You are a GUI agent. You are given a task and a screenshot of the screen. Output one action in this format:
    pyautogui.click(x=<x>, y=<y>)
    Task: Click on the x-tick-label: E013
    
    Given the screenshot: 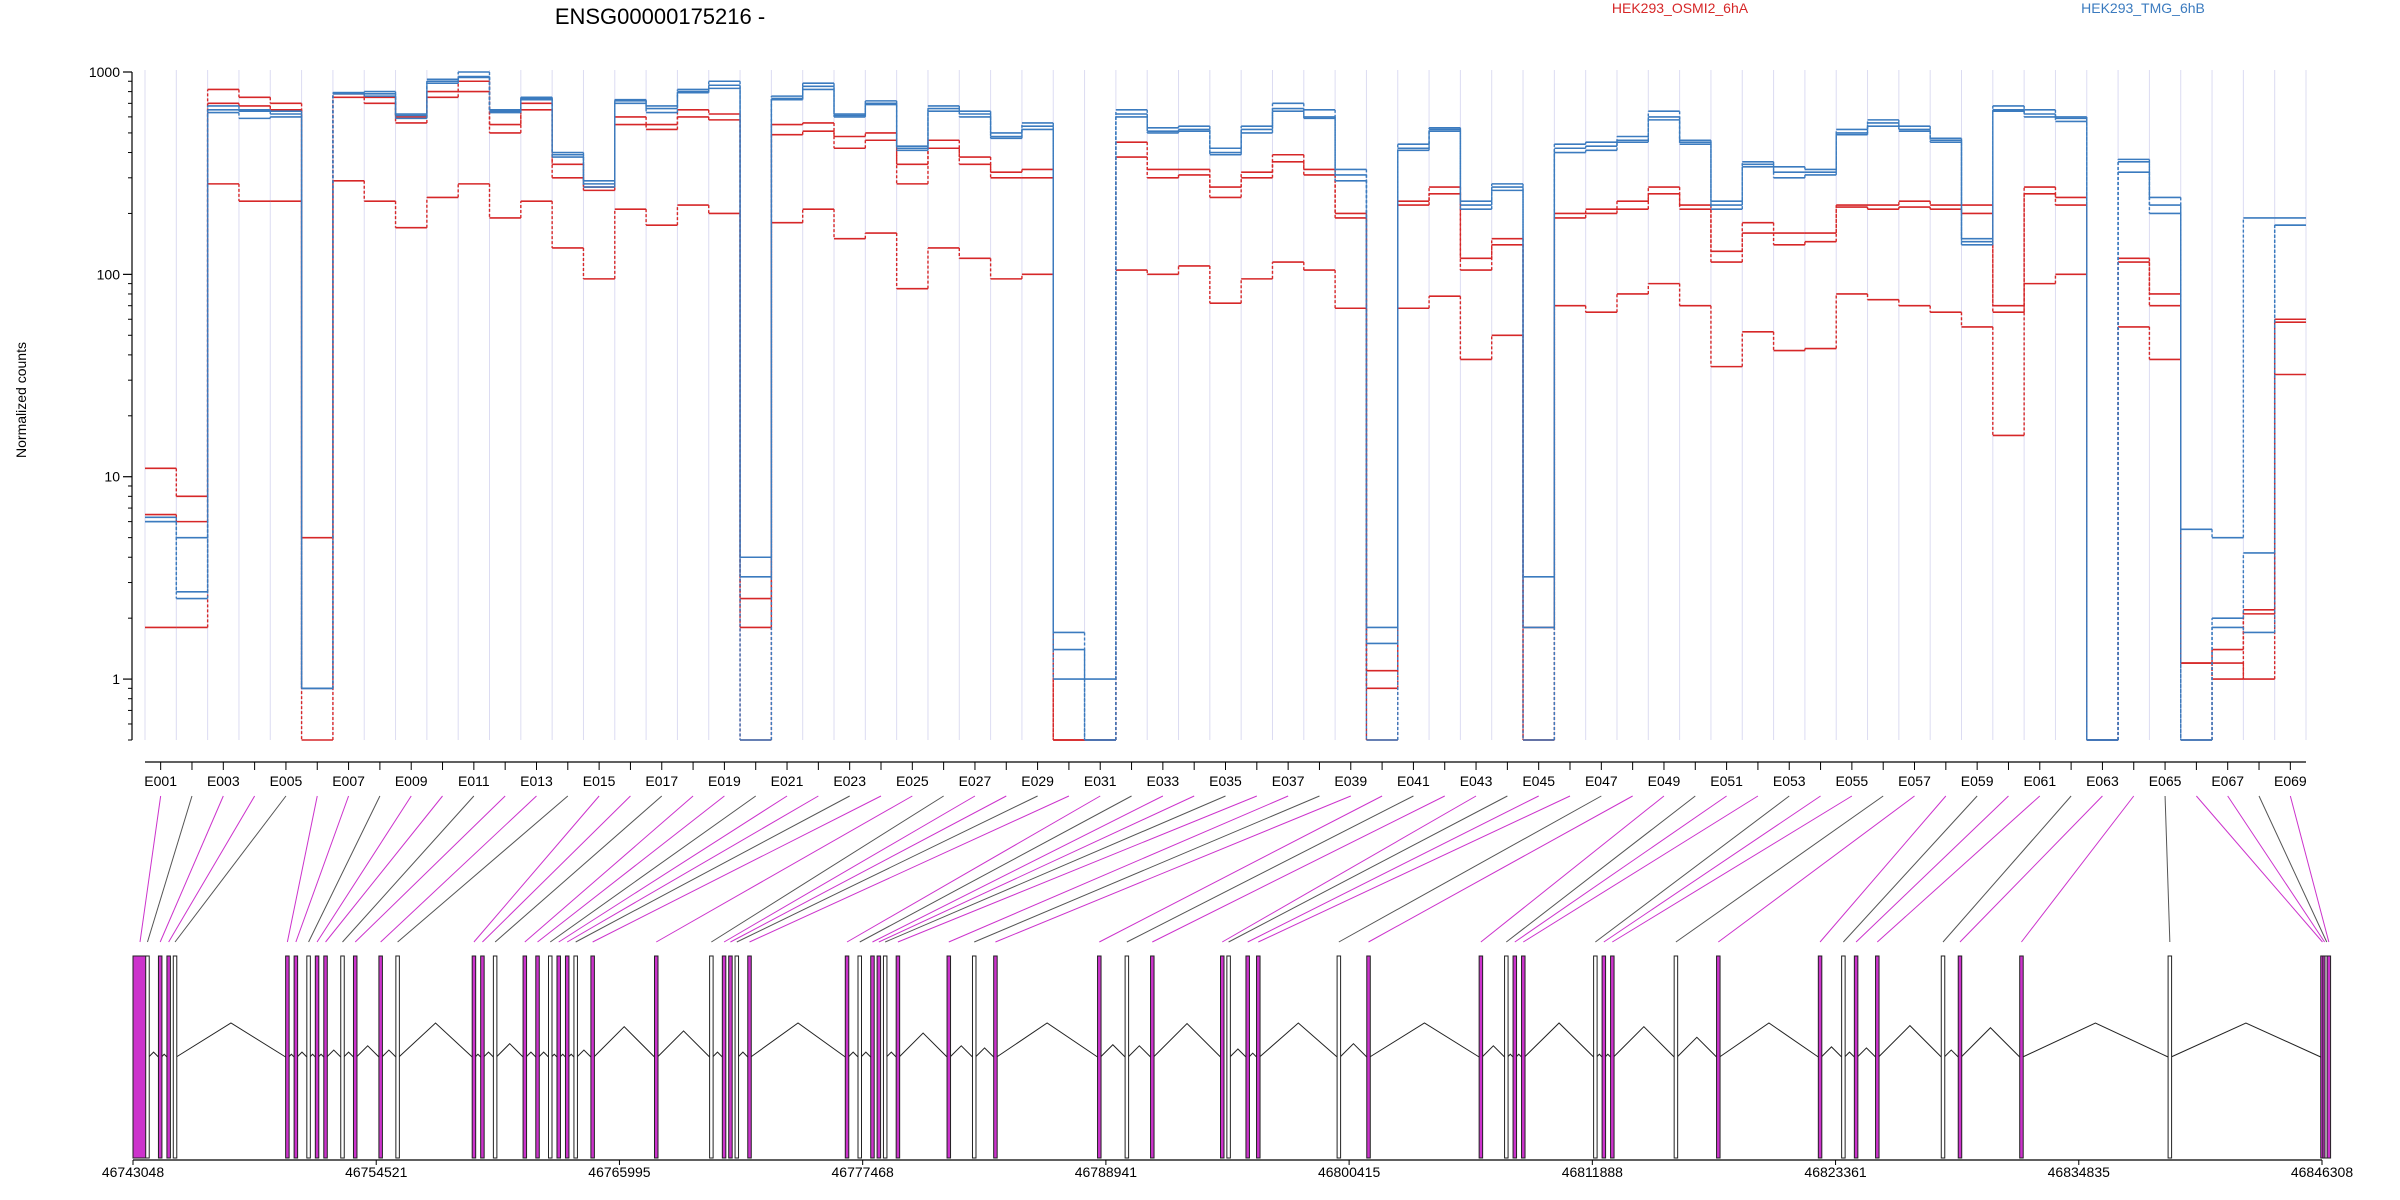 What is the action you would take?
    pyautogui.click(x=536, y=781)
    